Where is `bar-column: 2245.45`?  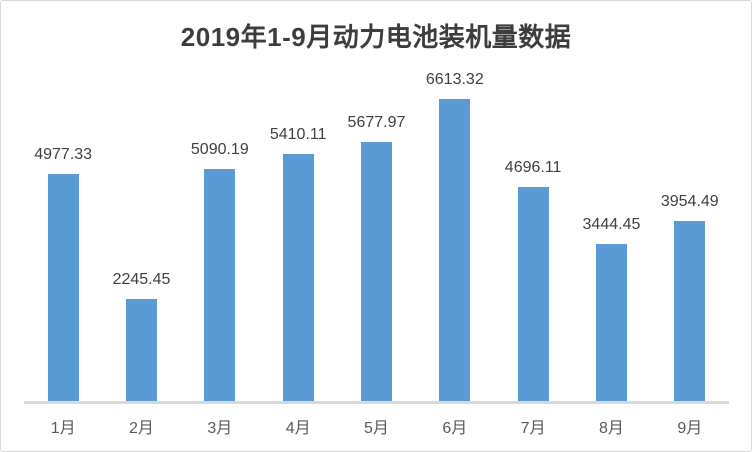 bar-column: 2245.45 is located at coordinates (141, 231).